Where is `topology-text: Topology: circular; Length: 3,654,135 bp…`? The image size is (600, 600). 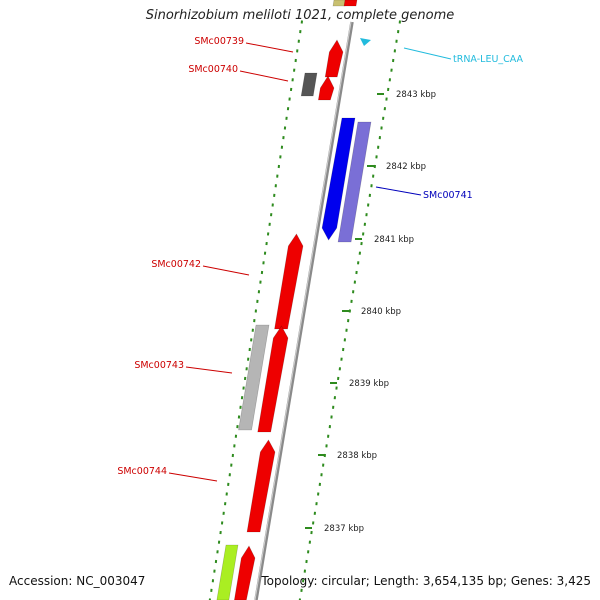 topology-text: Topology: circular; Length: 3,654,135 bp… is located at coordinates (426, 581).